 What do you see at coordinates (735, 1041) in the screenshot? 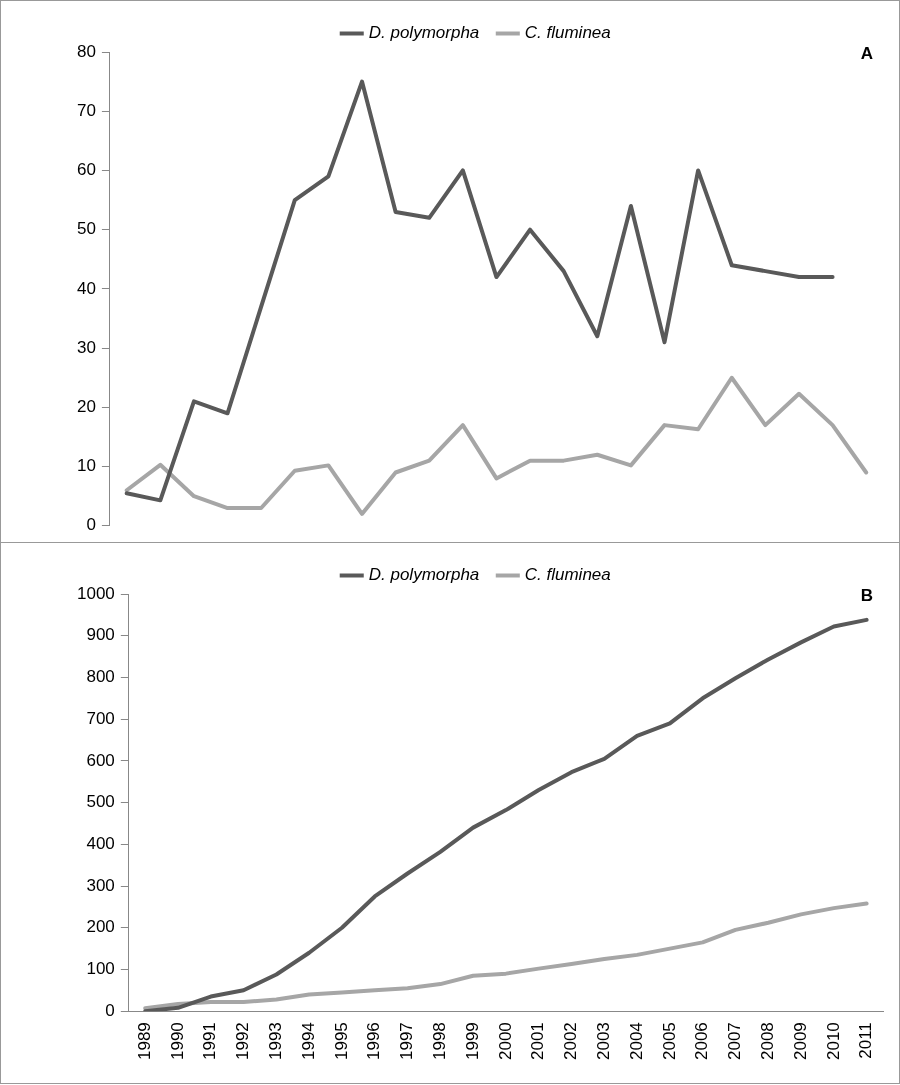
I see `x-tick-label: 2007` at bounding box center [735, 1041].